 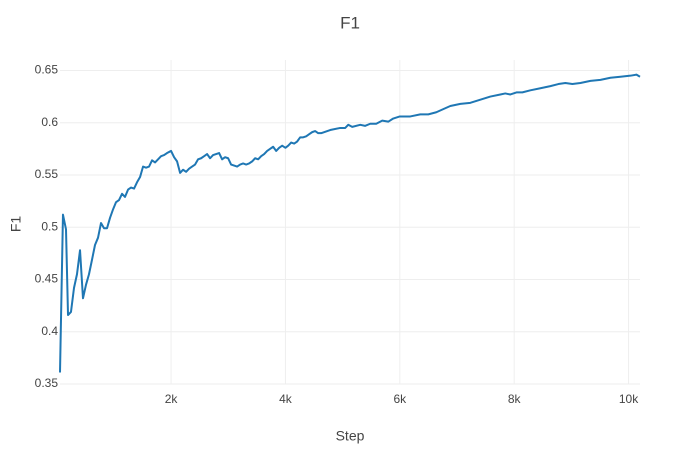 What do you see at coordinates (400, 399) in the screenshot?
I see `x-tick-label: 6k` at bounding box center [400, 399].